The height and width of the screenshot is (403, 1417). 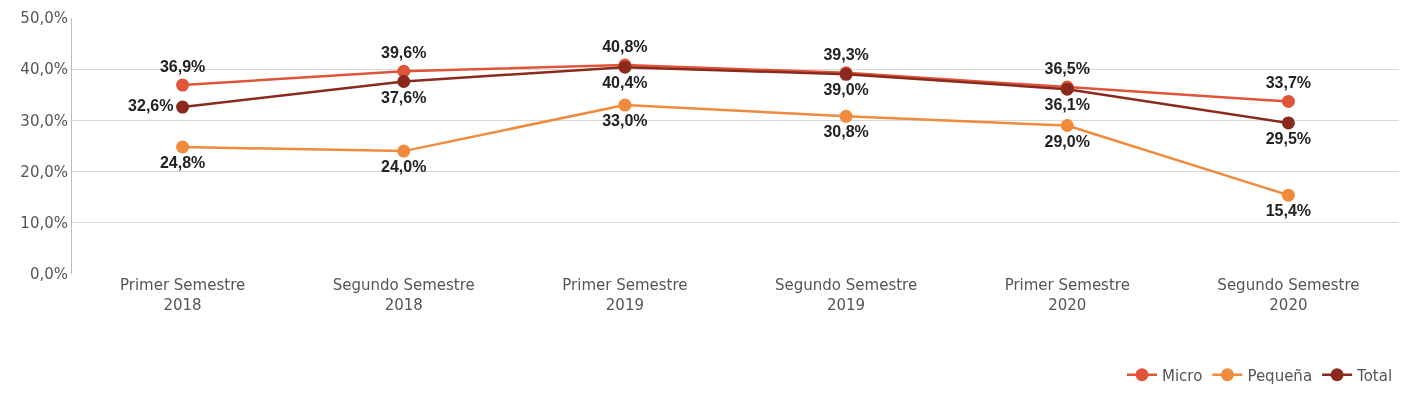 What do you see at coordinates (182, 163) in the screenshot?
I see `data-label: 24,8%` at bounding box center [182, 163].